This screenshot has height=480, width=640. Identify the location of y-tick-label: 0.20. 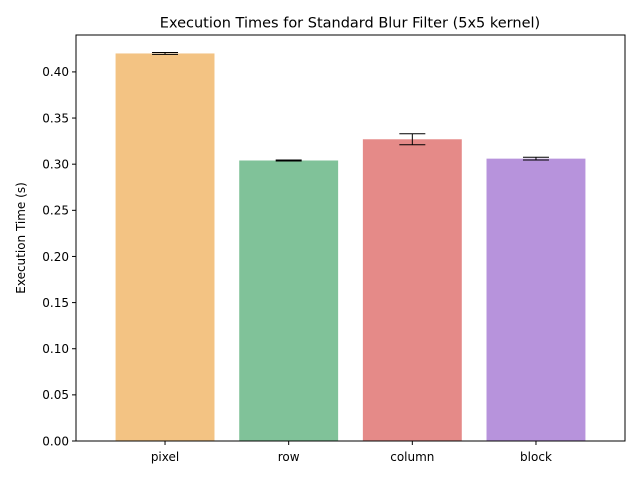
(55, 257).